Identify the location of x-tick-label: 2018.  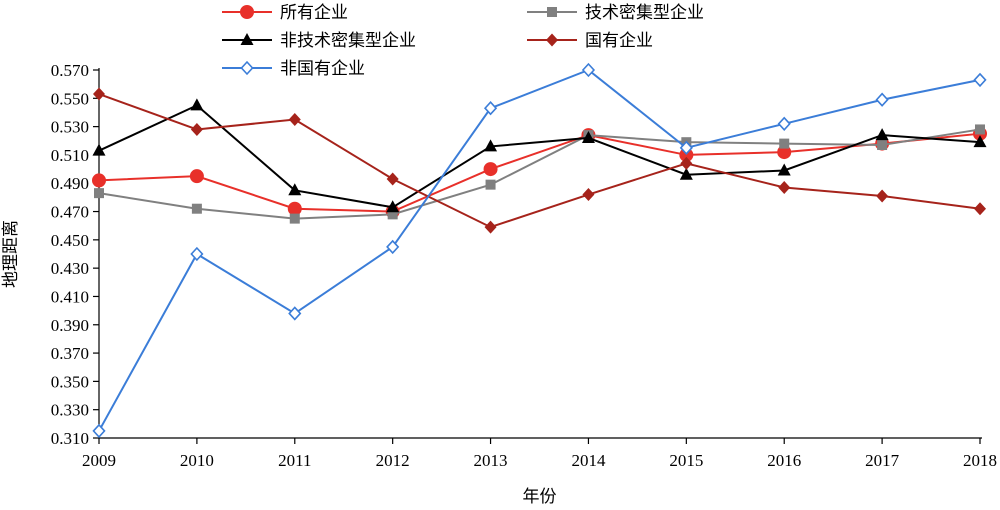
(980, 460).